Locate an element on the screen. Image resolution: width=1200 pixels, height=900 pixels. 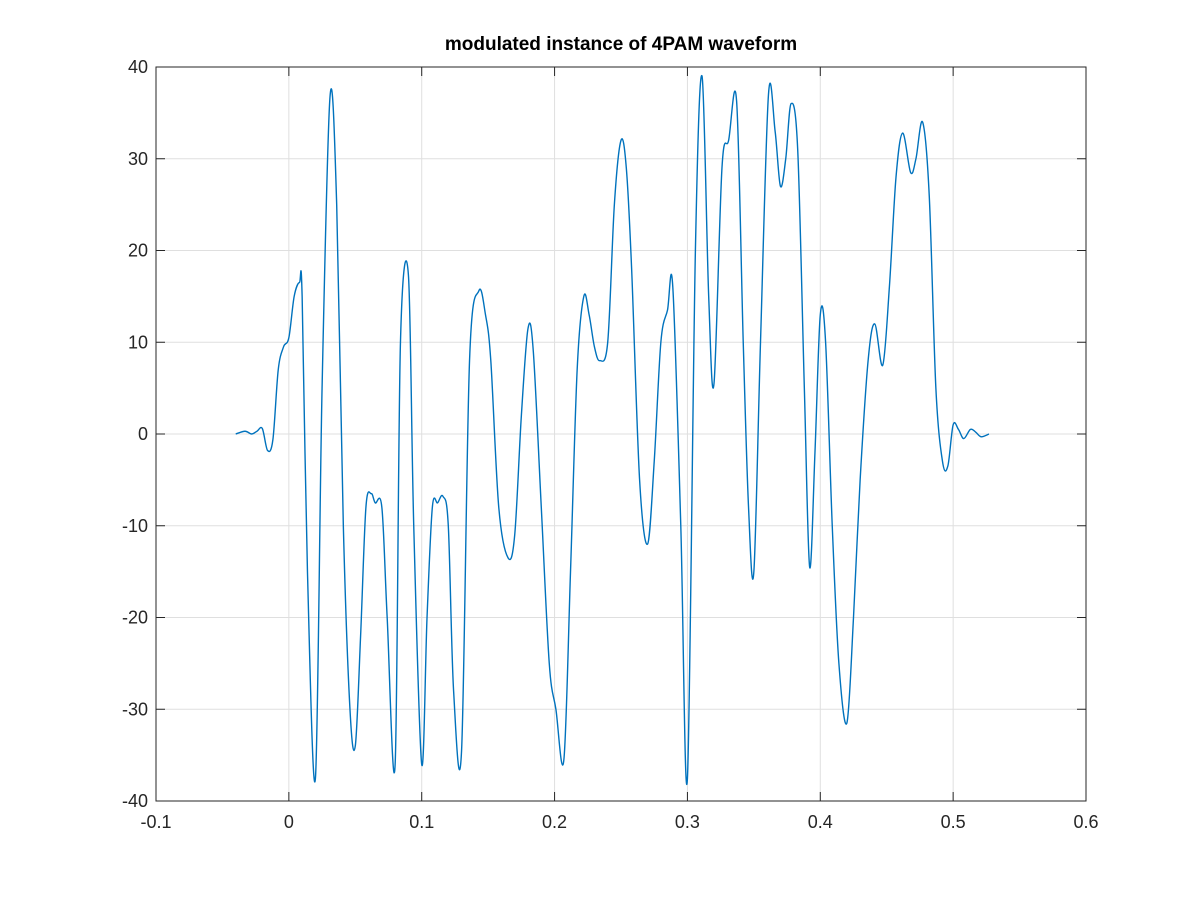
y-tick-label: 10 is located at coordinates (138, 342).